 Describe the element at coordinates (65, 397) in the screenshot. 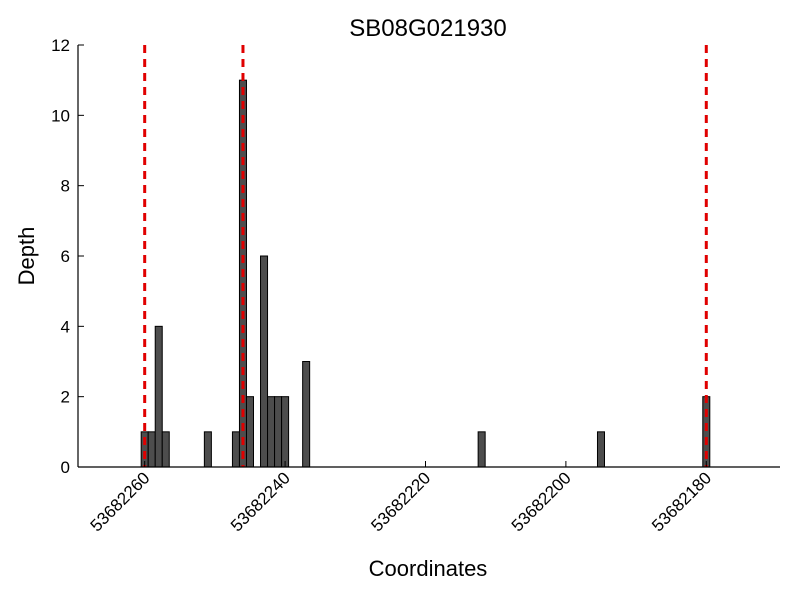

I see `y-tick-label: 2` at that location.